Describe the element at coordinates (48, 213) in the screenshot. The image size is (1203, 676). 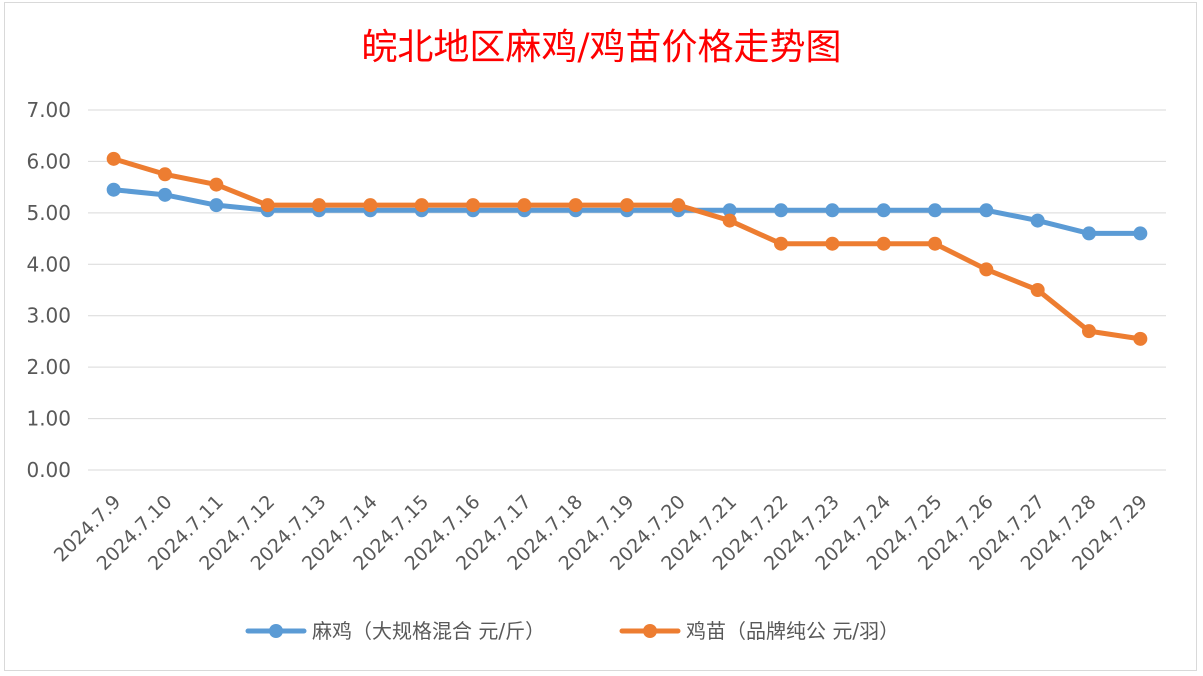
I see `y-tick-label: 5.00` at that location.